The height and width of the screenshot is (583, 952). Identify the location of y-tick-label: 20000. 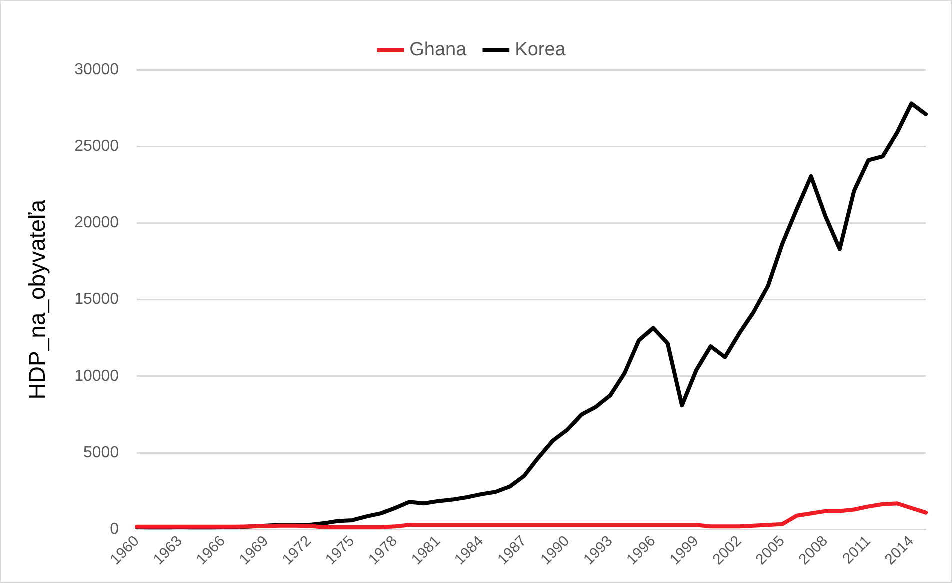
(97, 223).